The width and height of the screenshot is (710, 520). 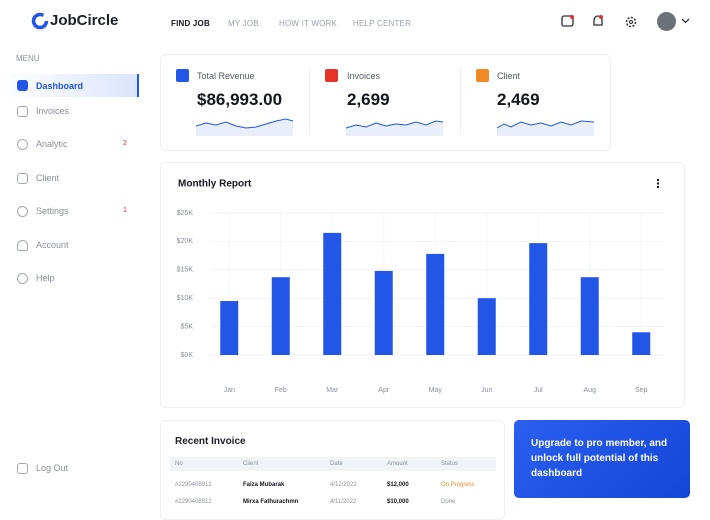 I want to click on stat-label: Total Revenue, so click(x=226, y=76).